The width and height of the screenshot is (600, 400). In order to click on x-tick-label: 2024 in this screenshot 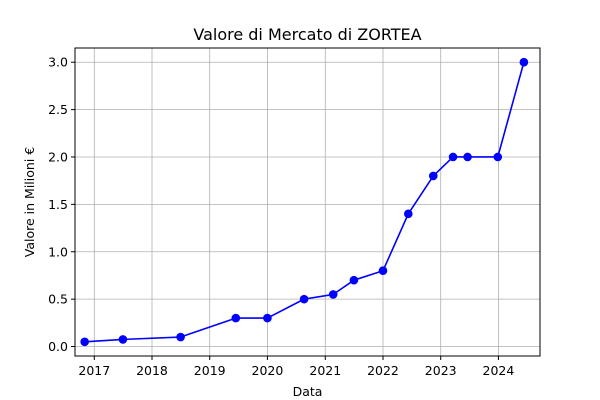, I will do `click(499, 370)`.